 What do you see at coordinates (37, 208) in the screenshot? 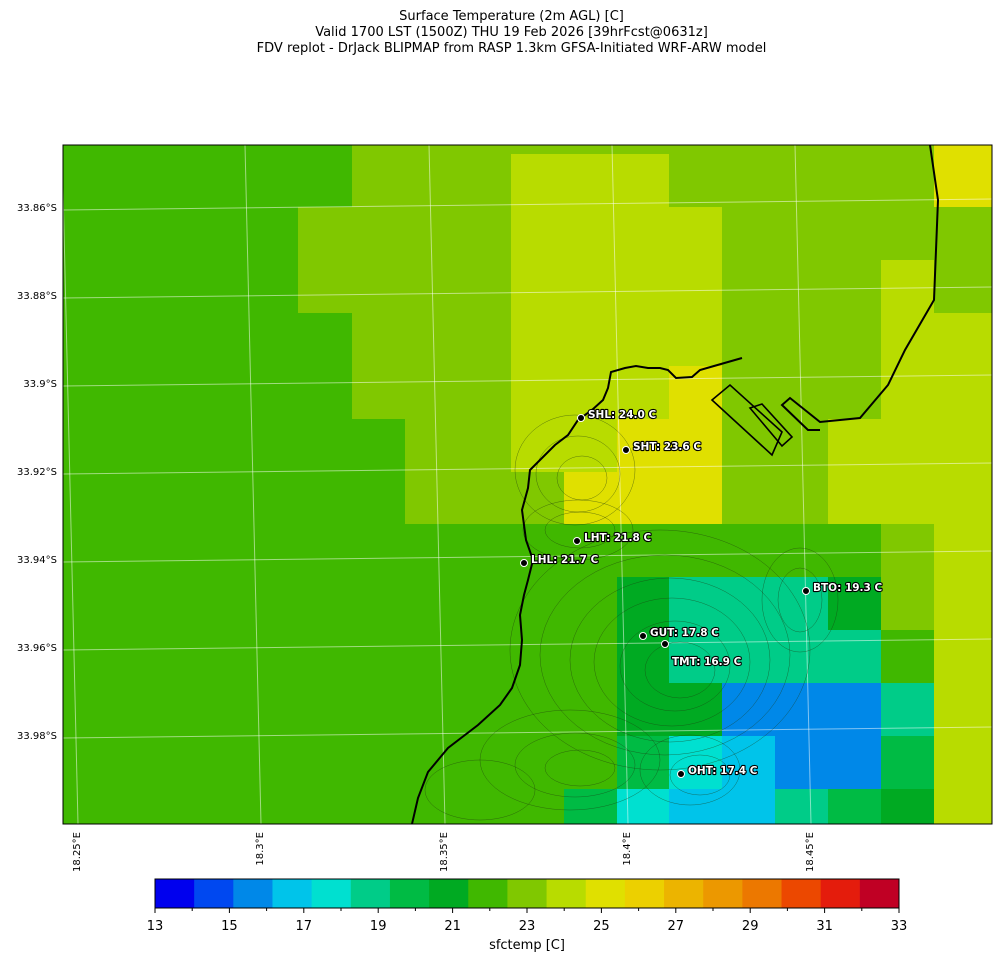
I see `lat-tick-label: 33.86°S` at bounding box center [37, 208].